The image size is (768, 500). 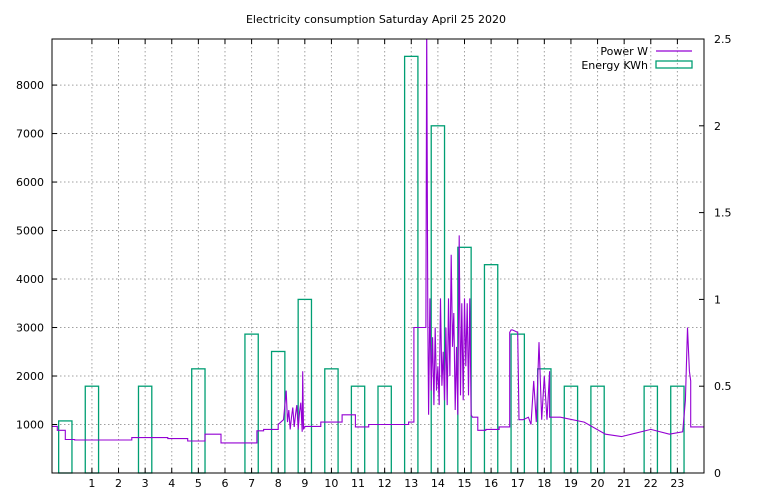 I want to click on x-tick-label: 22, so click(x=651, y=483).